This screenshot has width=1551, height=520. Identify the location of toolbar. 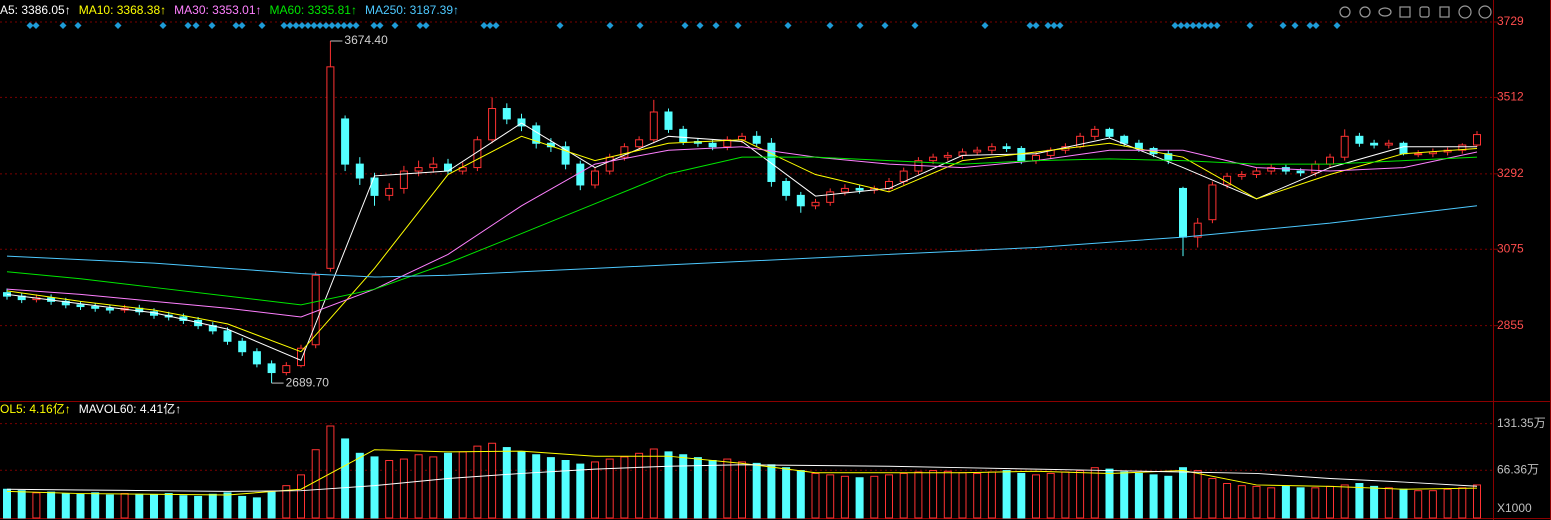
(1415, 12).